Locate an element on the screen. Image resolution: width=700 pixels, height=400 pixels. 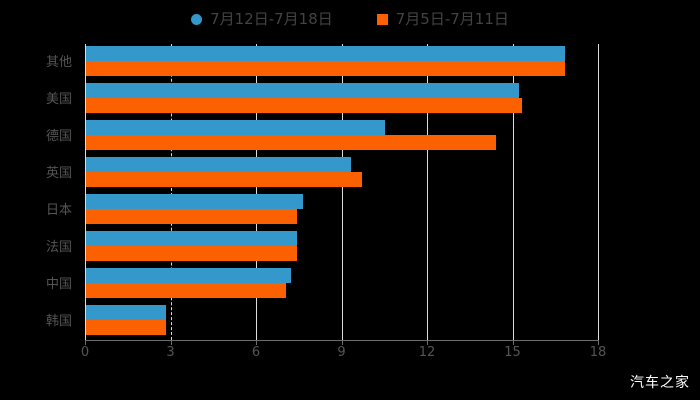
x-tick-label-0: 0 is located at coordinates (85, 352).